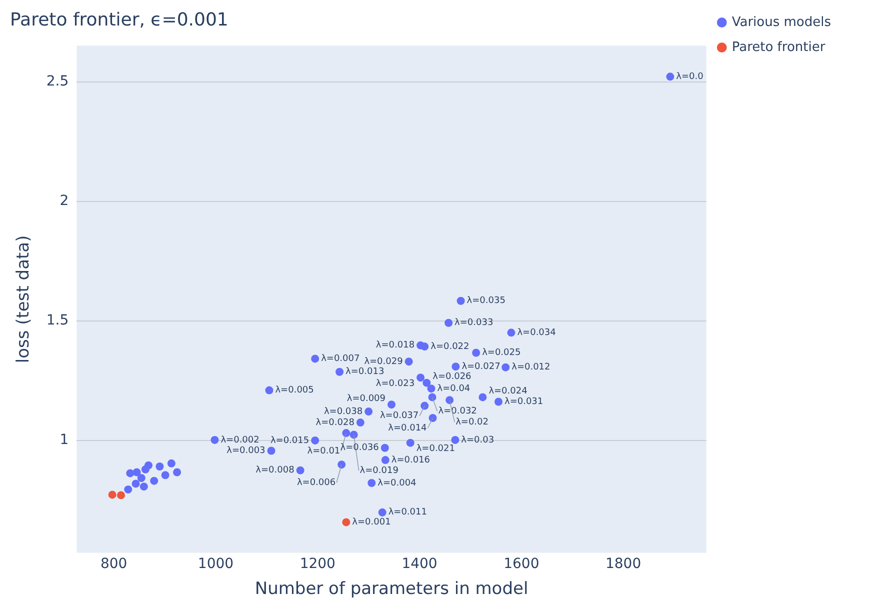  Describe the element at coordinates (779, 47) in the screenshot. I see `legend-label: Pareto frontier` at that location.